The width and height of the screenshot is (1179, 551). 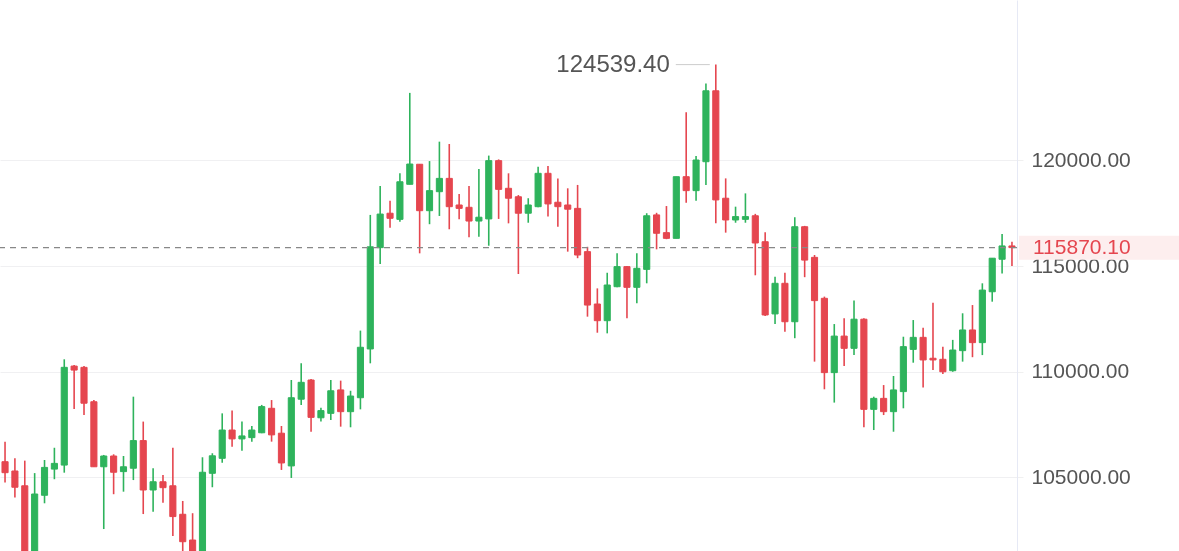 I want to click on annotation: 124539.40, so click(x=613, y=63).